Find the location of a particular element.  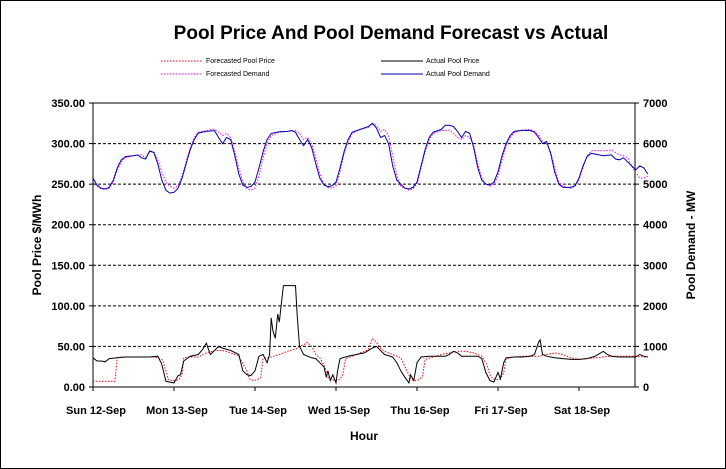

right-tick-label: 3000 is located at coordinates (655, 266).